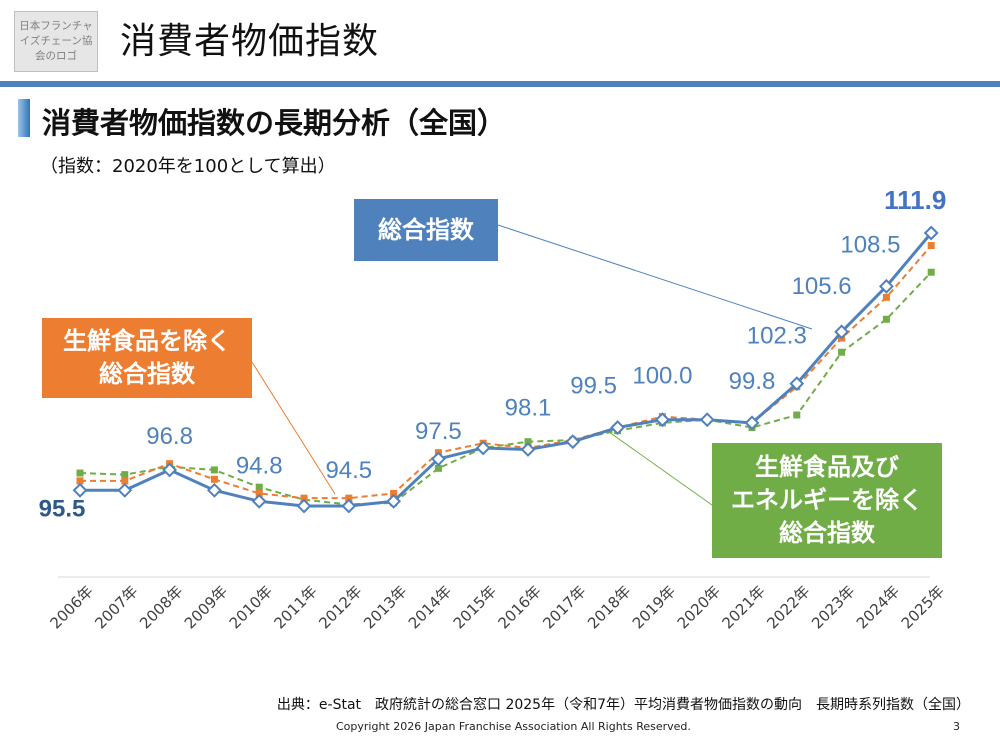 The width and height of the screenshot is (1000, 750). What do you see at coordinates (295, 607) in the screenshot?
I see `x-tick-label: 2011年` at bounding box center [295, 607].